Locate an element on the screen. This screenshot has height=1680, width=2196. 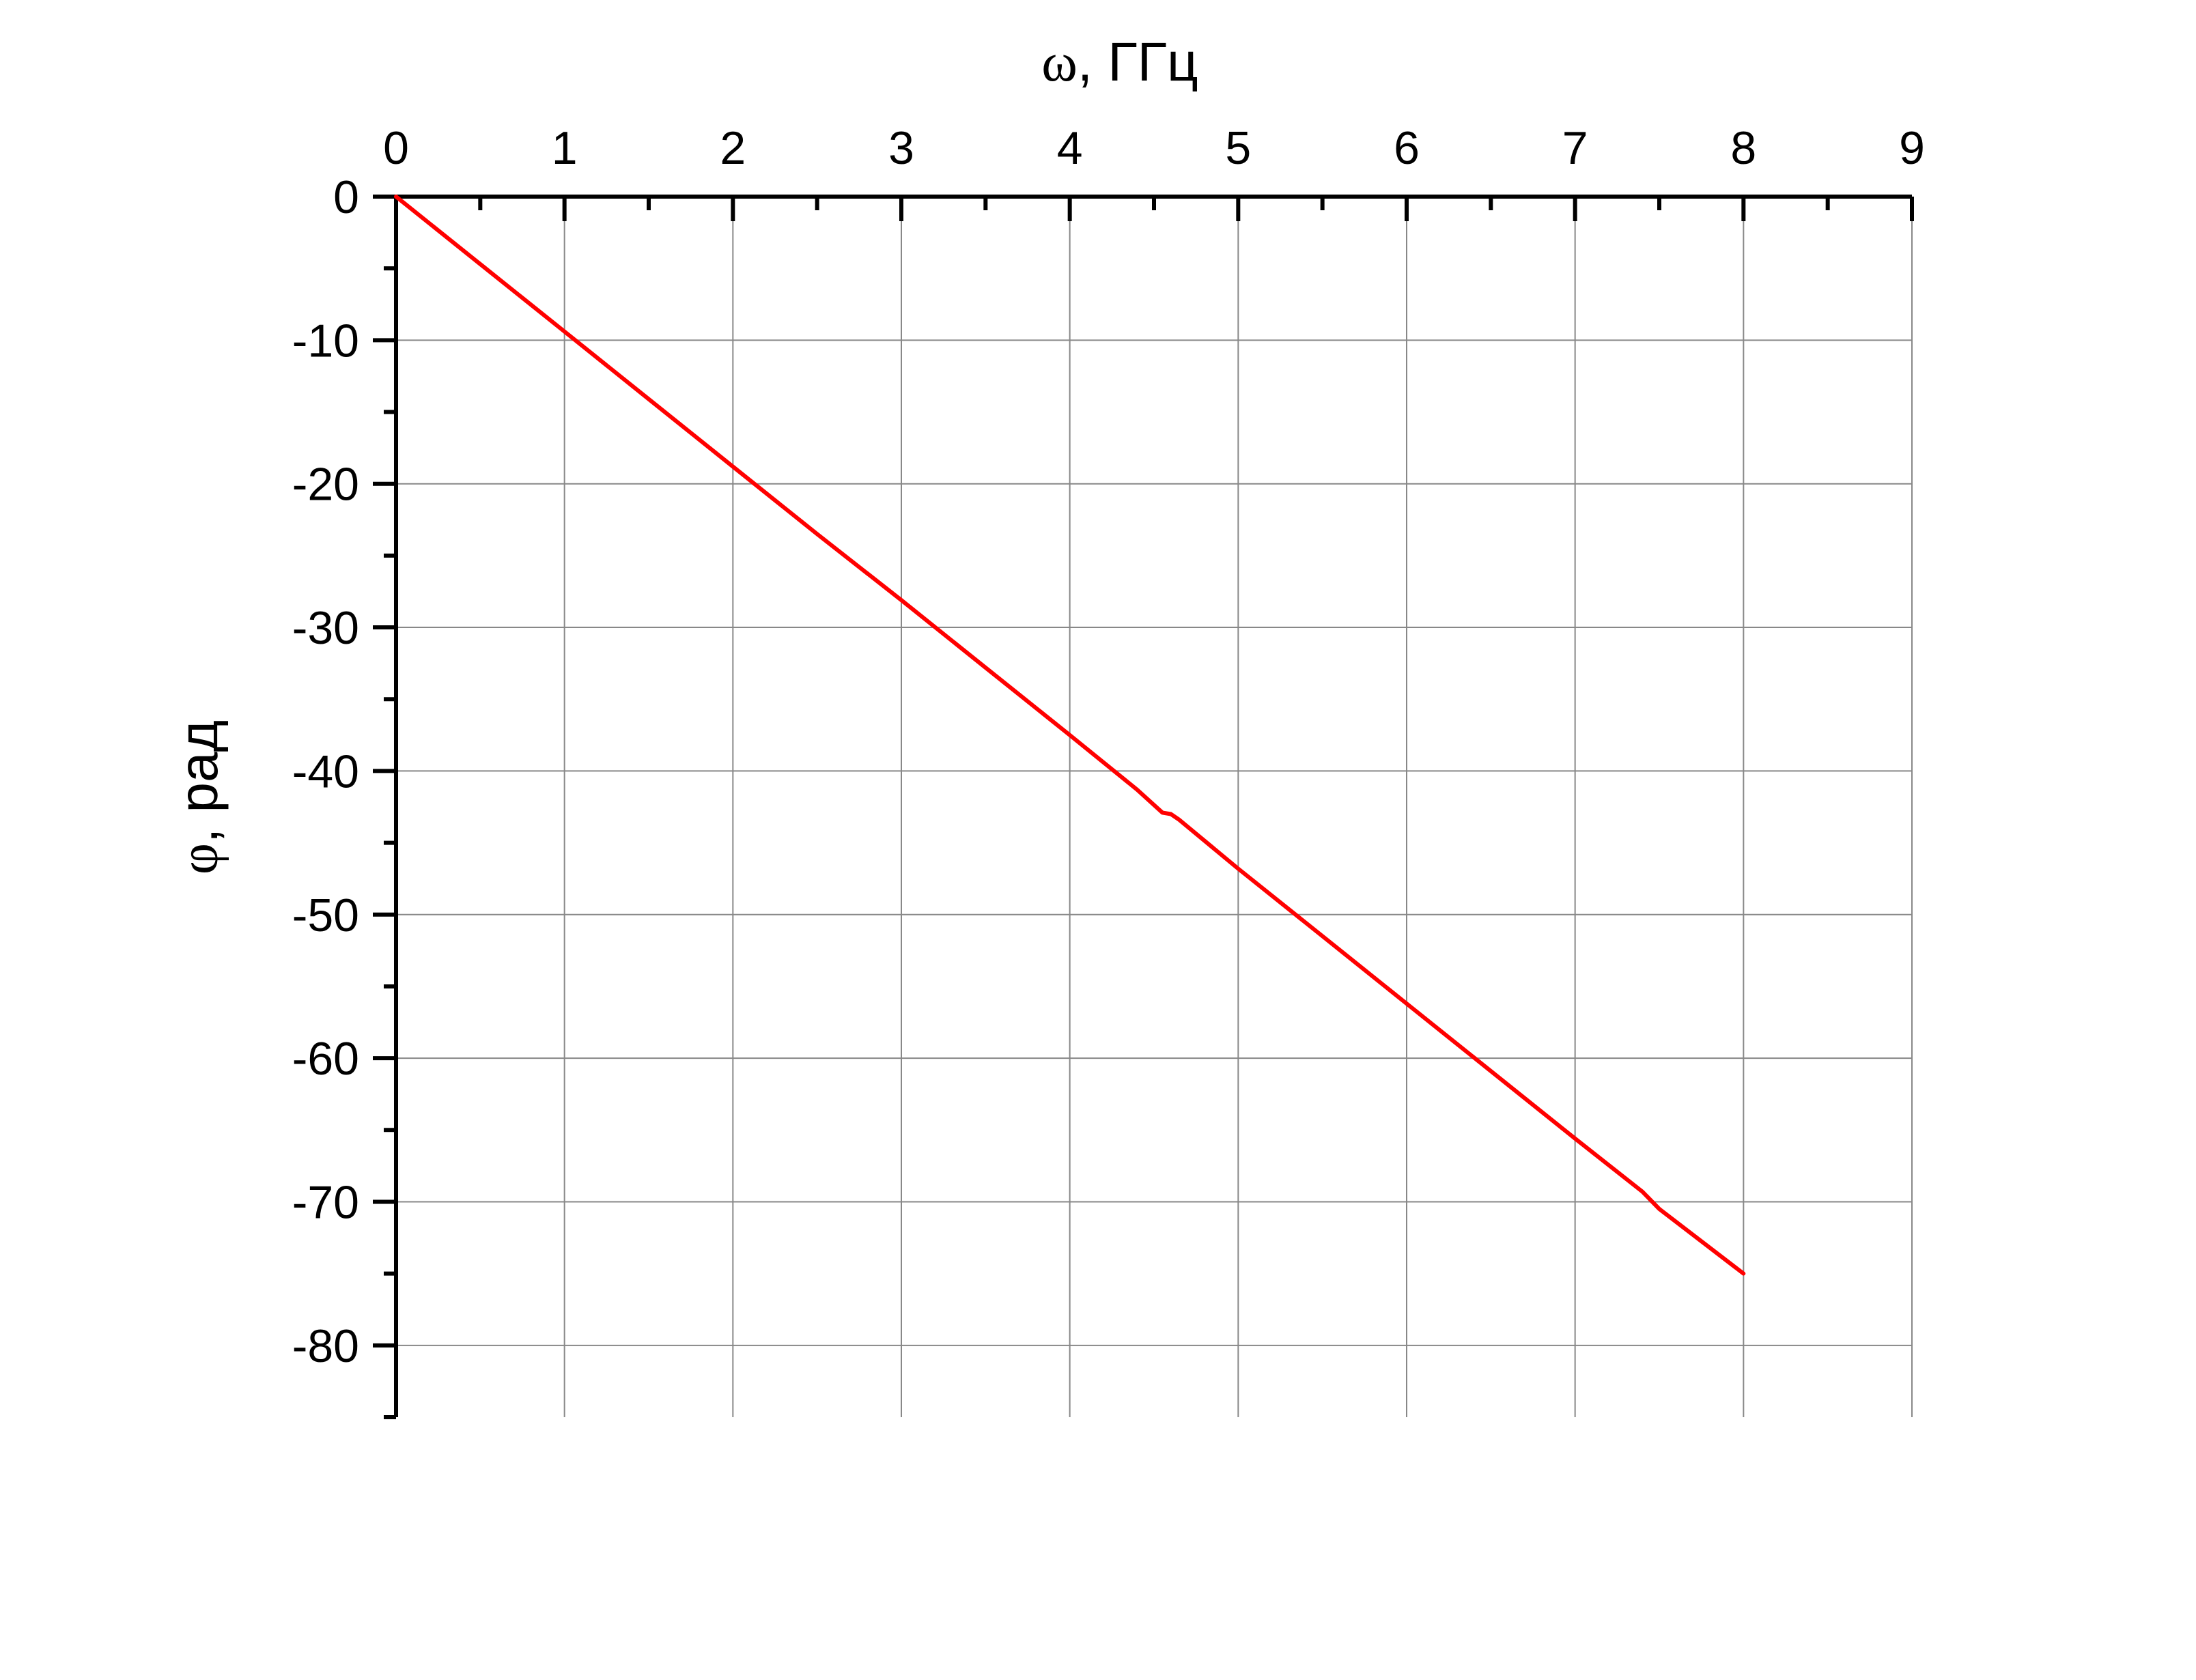
x-axis-unit: , ГГц is located at coordinates (1138, 61).